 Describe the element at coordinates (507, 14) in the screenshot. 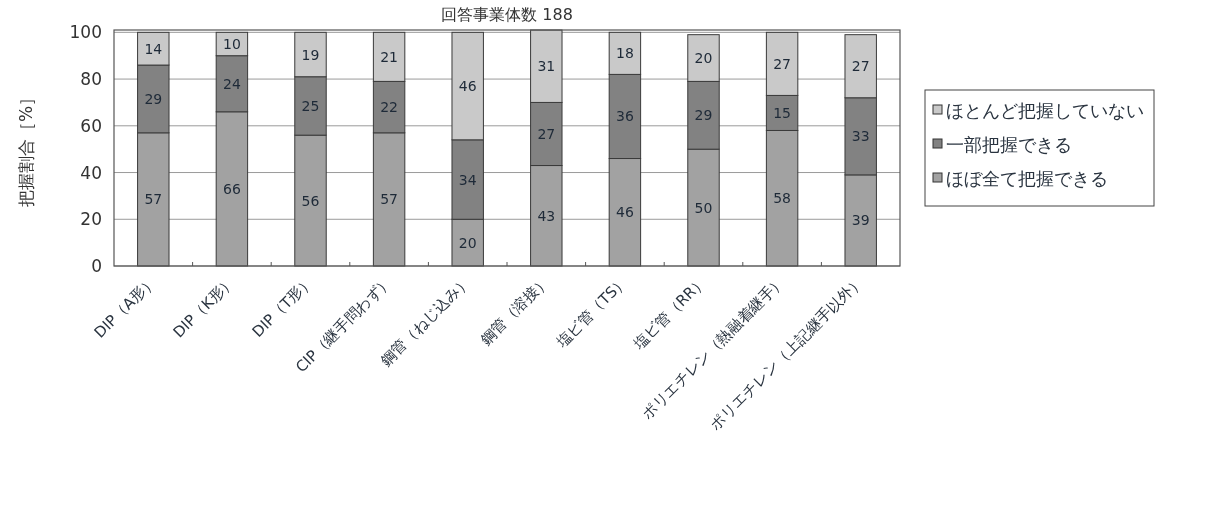

I see `title: 回答事業体数 188` at that location.